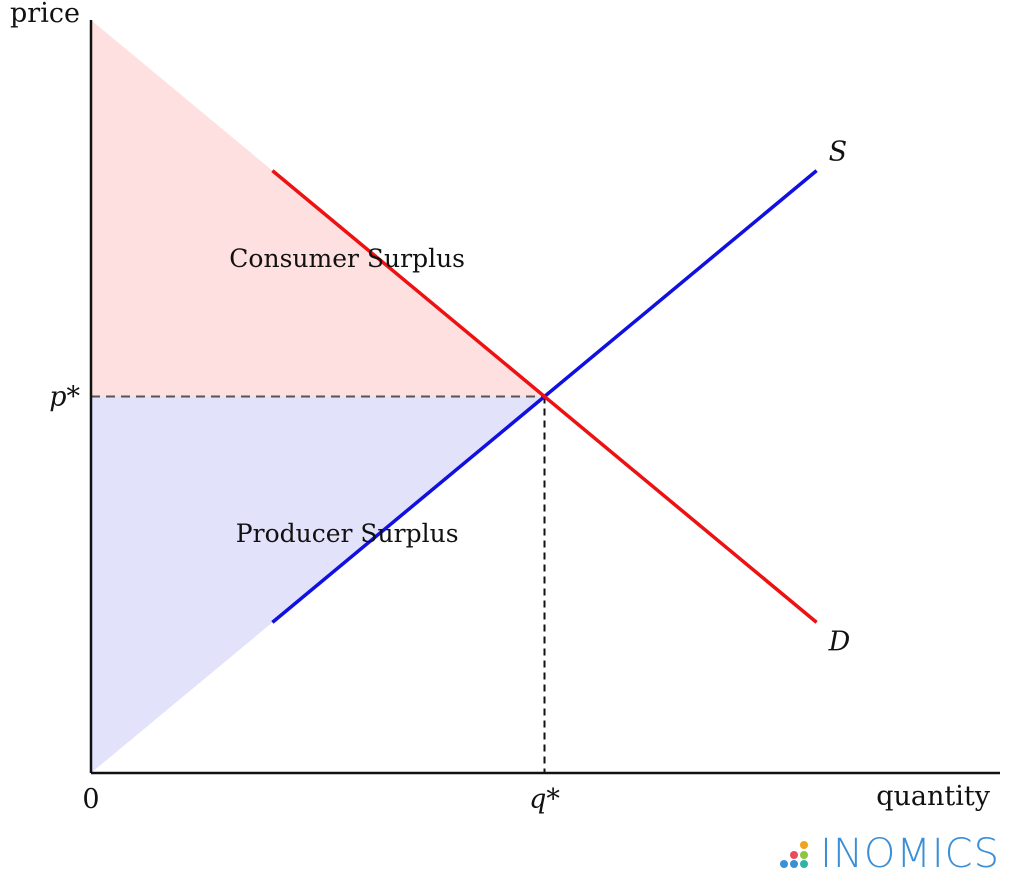 This screenshot has height=883, width=1014. What do you see at coordinates (794, 854) in the screenshot?
I see `dots-logo-icon` at bounding box center [794, 854].